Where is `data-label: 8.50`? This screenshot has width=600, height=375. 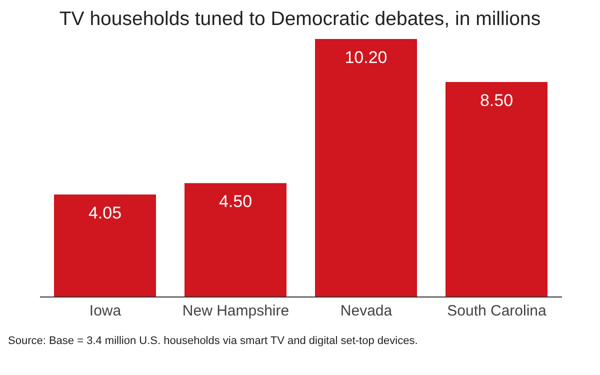
data-label: 8.50 is located at coordinates (497, 100).